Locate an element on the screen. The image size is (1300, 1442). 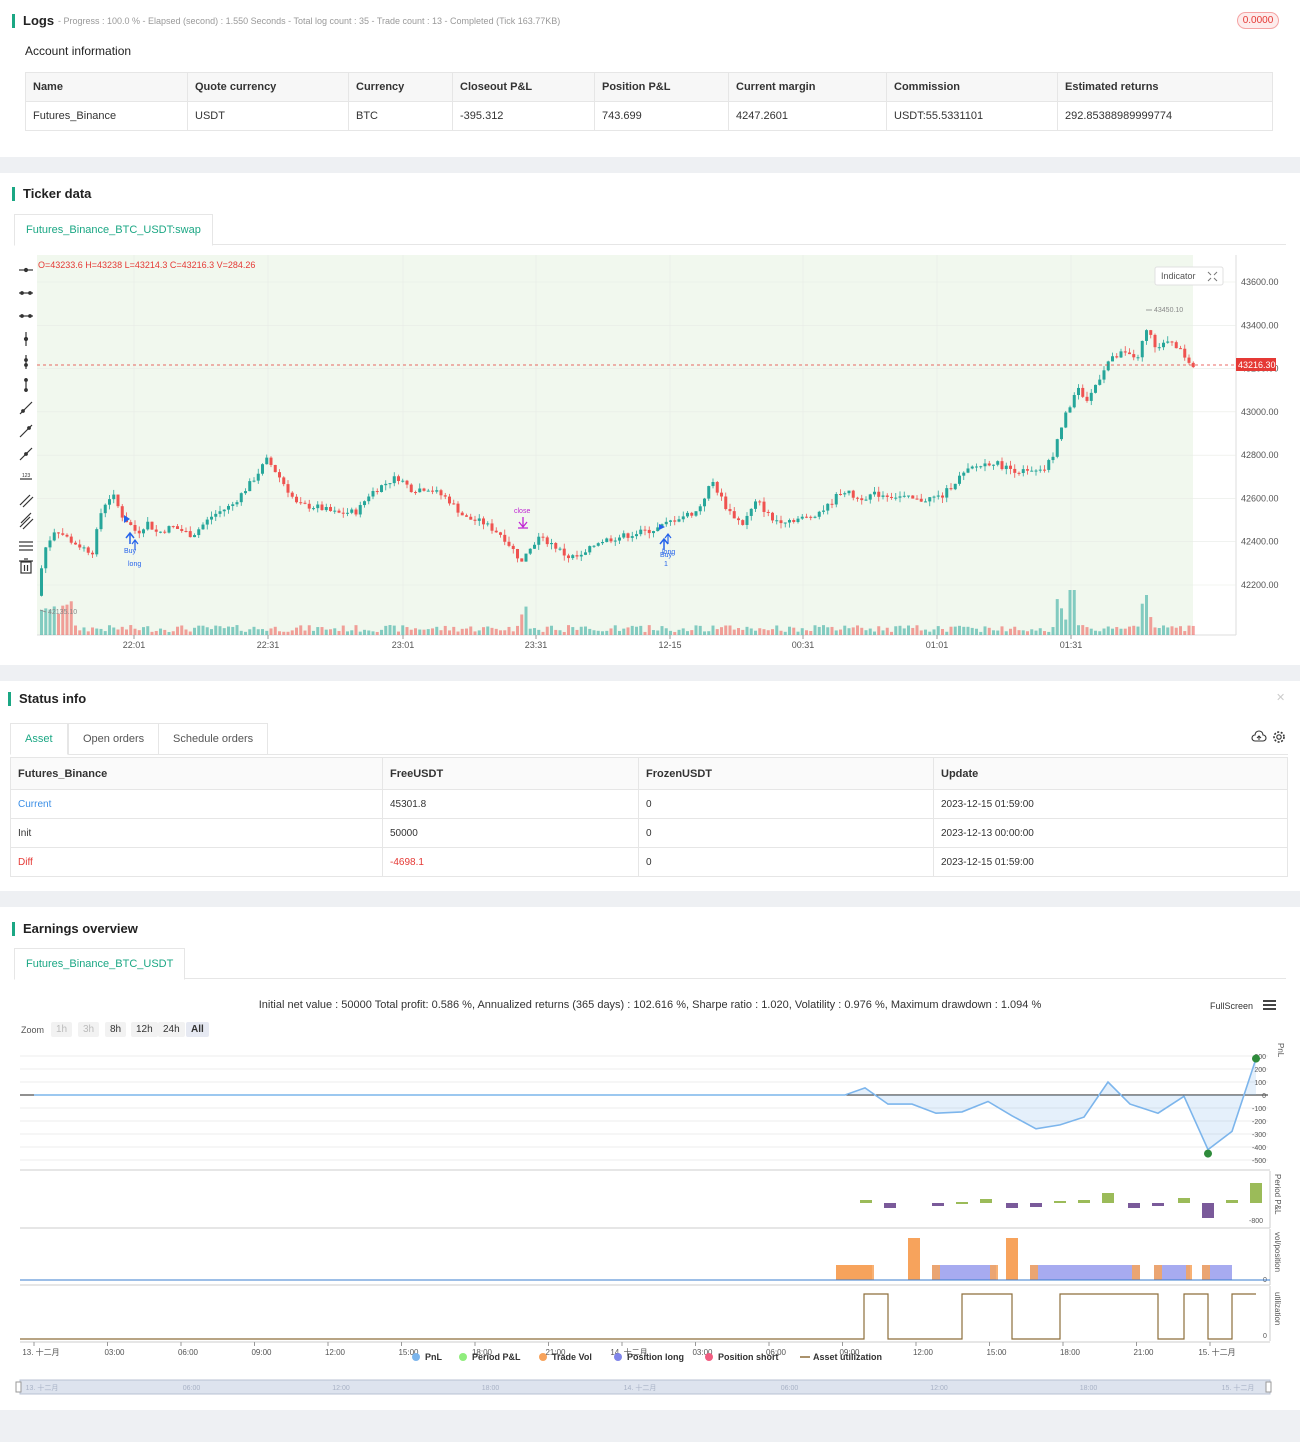
legend-item: Position short is located at coordinates (748, 1357).